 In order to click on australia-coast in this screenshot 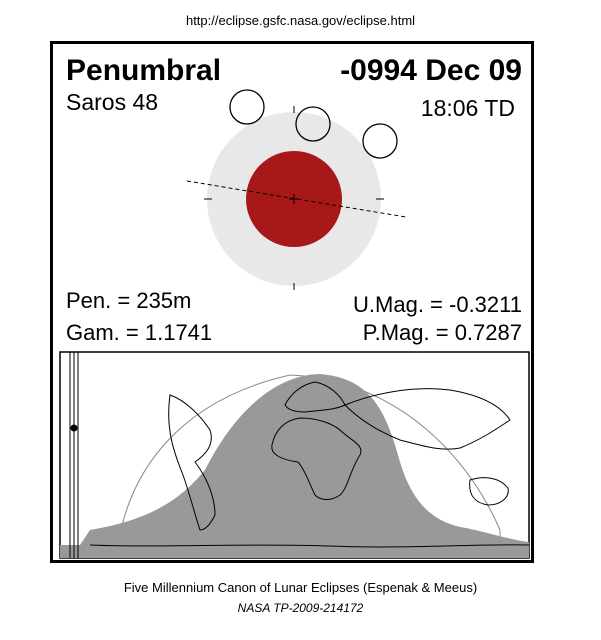, I will do `click(489, 491)`.